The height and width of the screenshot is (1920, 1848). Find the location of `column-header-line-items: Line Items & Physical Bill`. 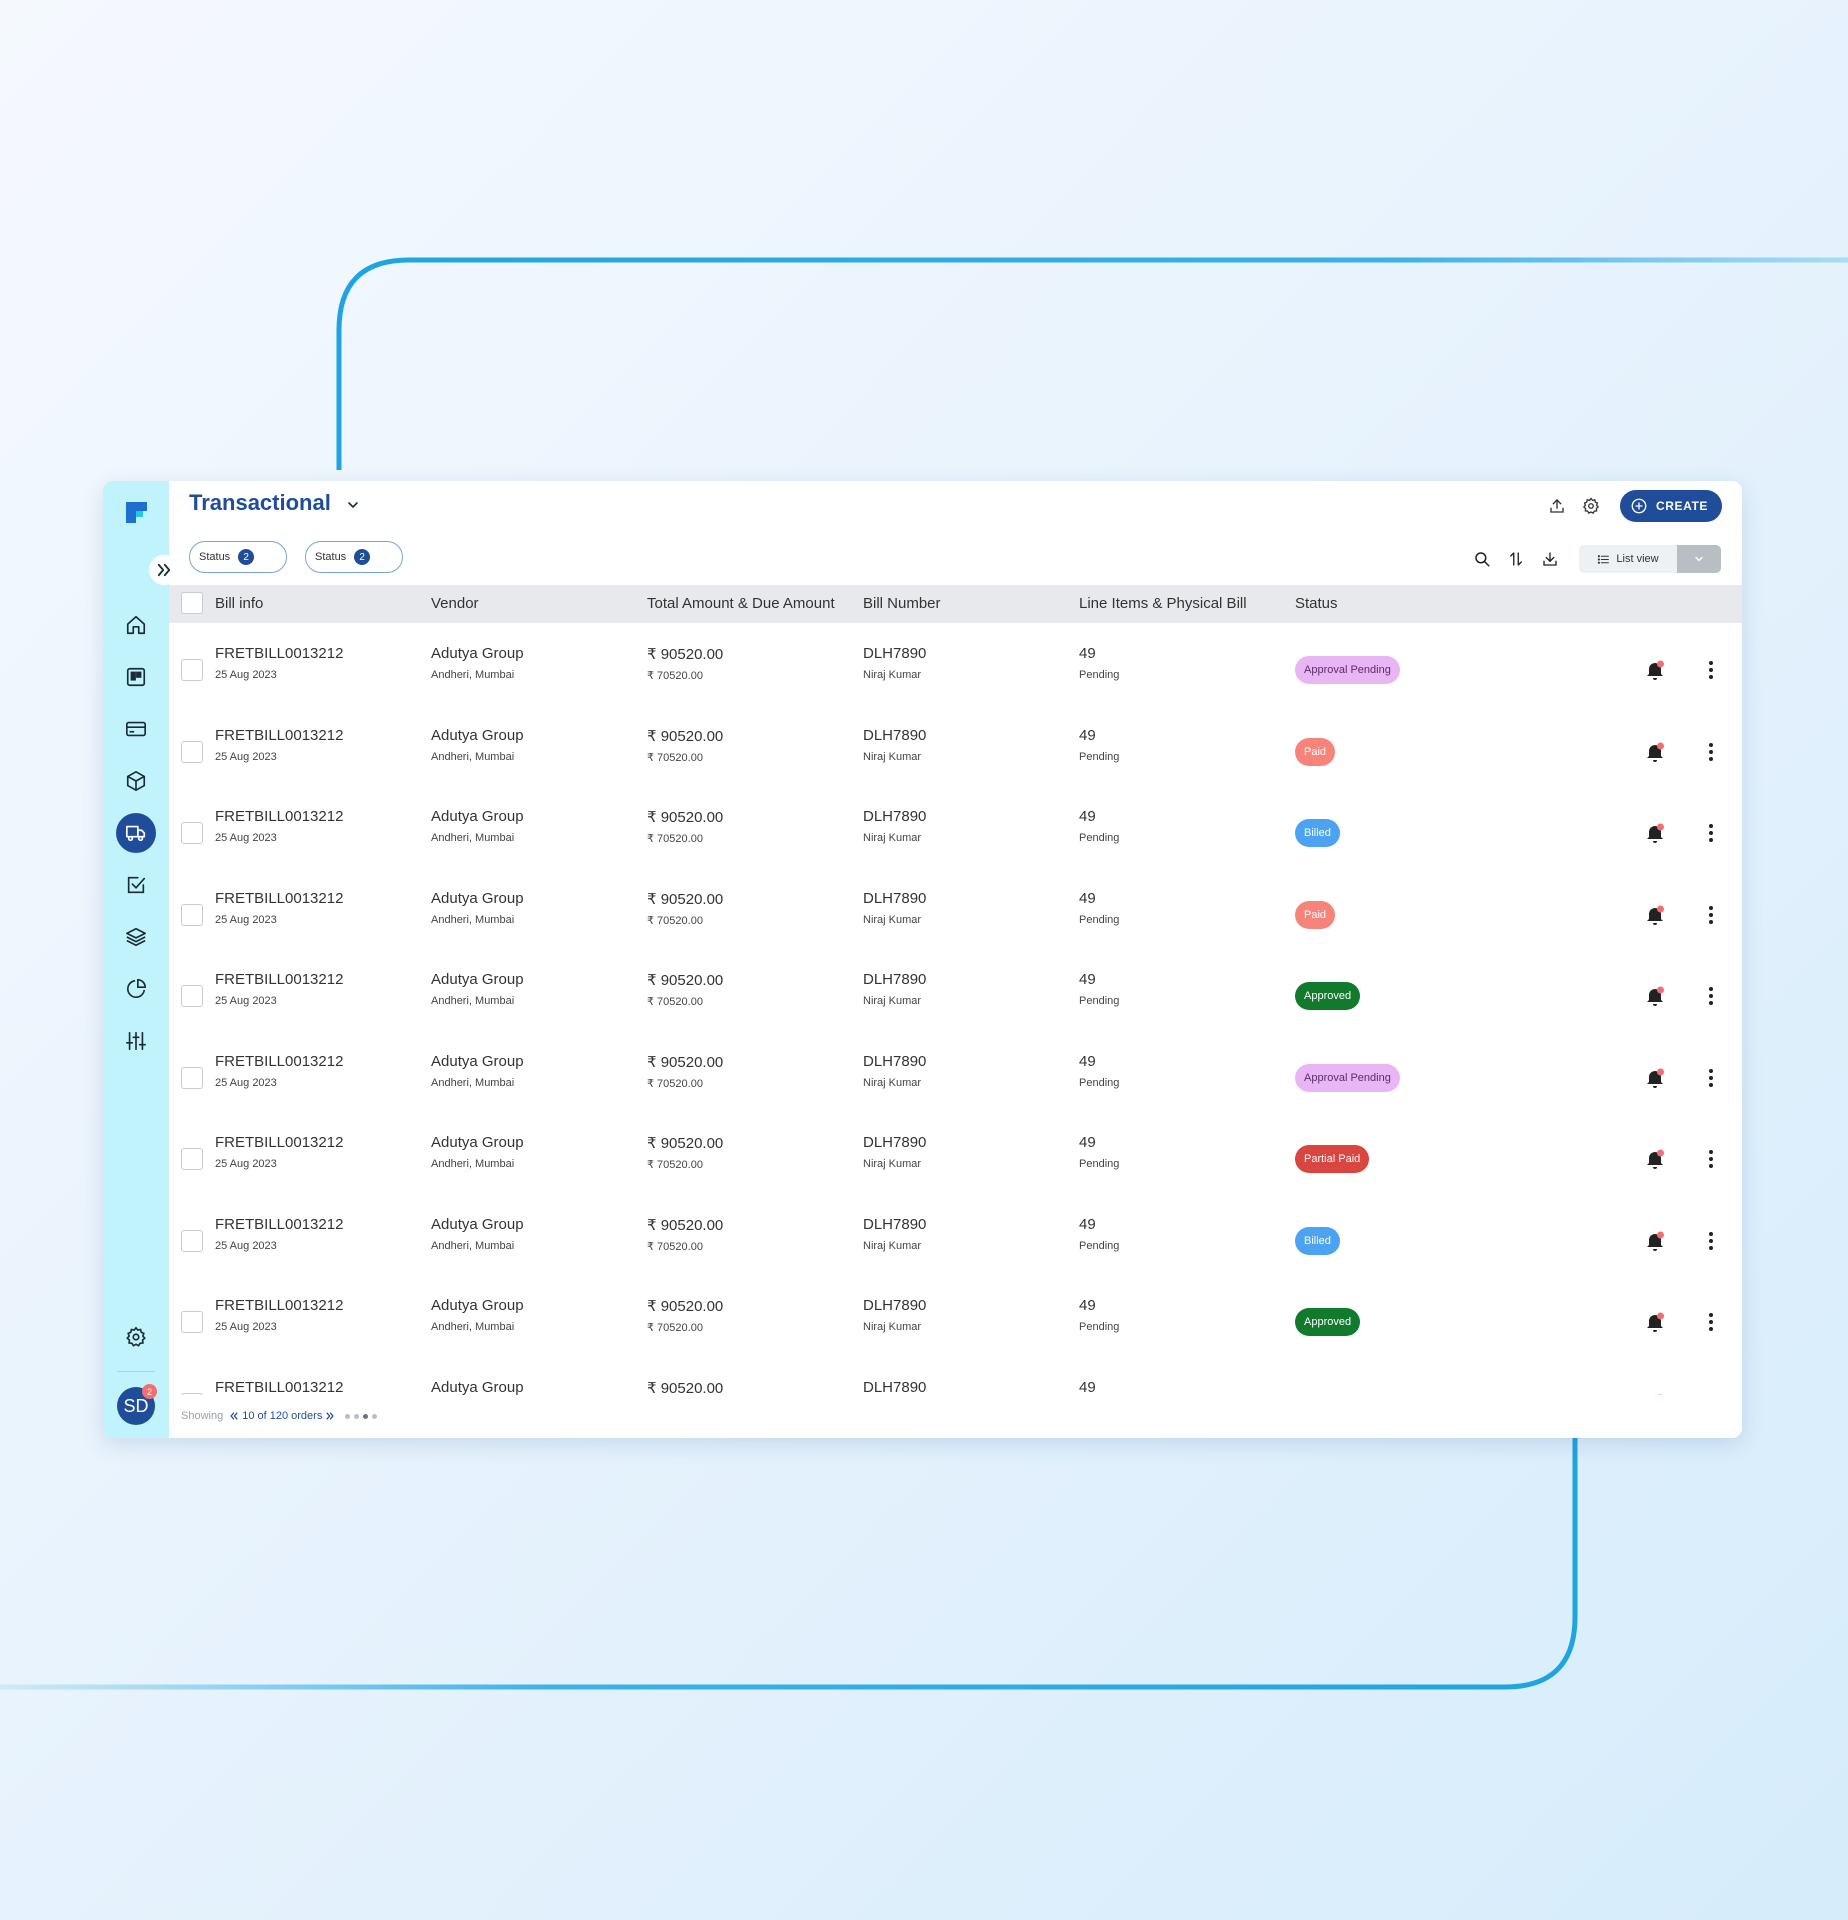

column-header-line-items: Line Items & Physical Bill is located at coordinates (1163, 603).